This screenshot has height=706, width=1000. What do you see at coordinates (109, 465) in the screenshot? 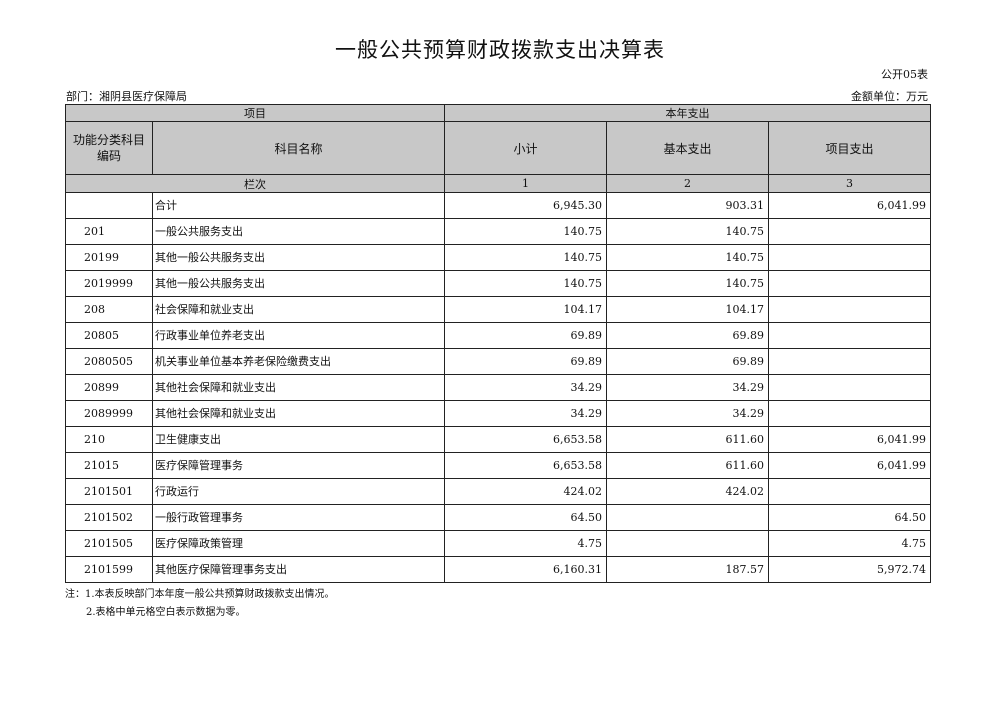
I see `cell-code: 21015` at bounding box center [109, 465].